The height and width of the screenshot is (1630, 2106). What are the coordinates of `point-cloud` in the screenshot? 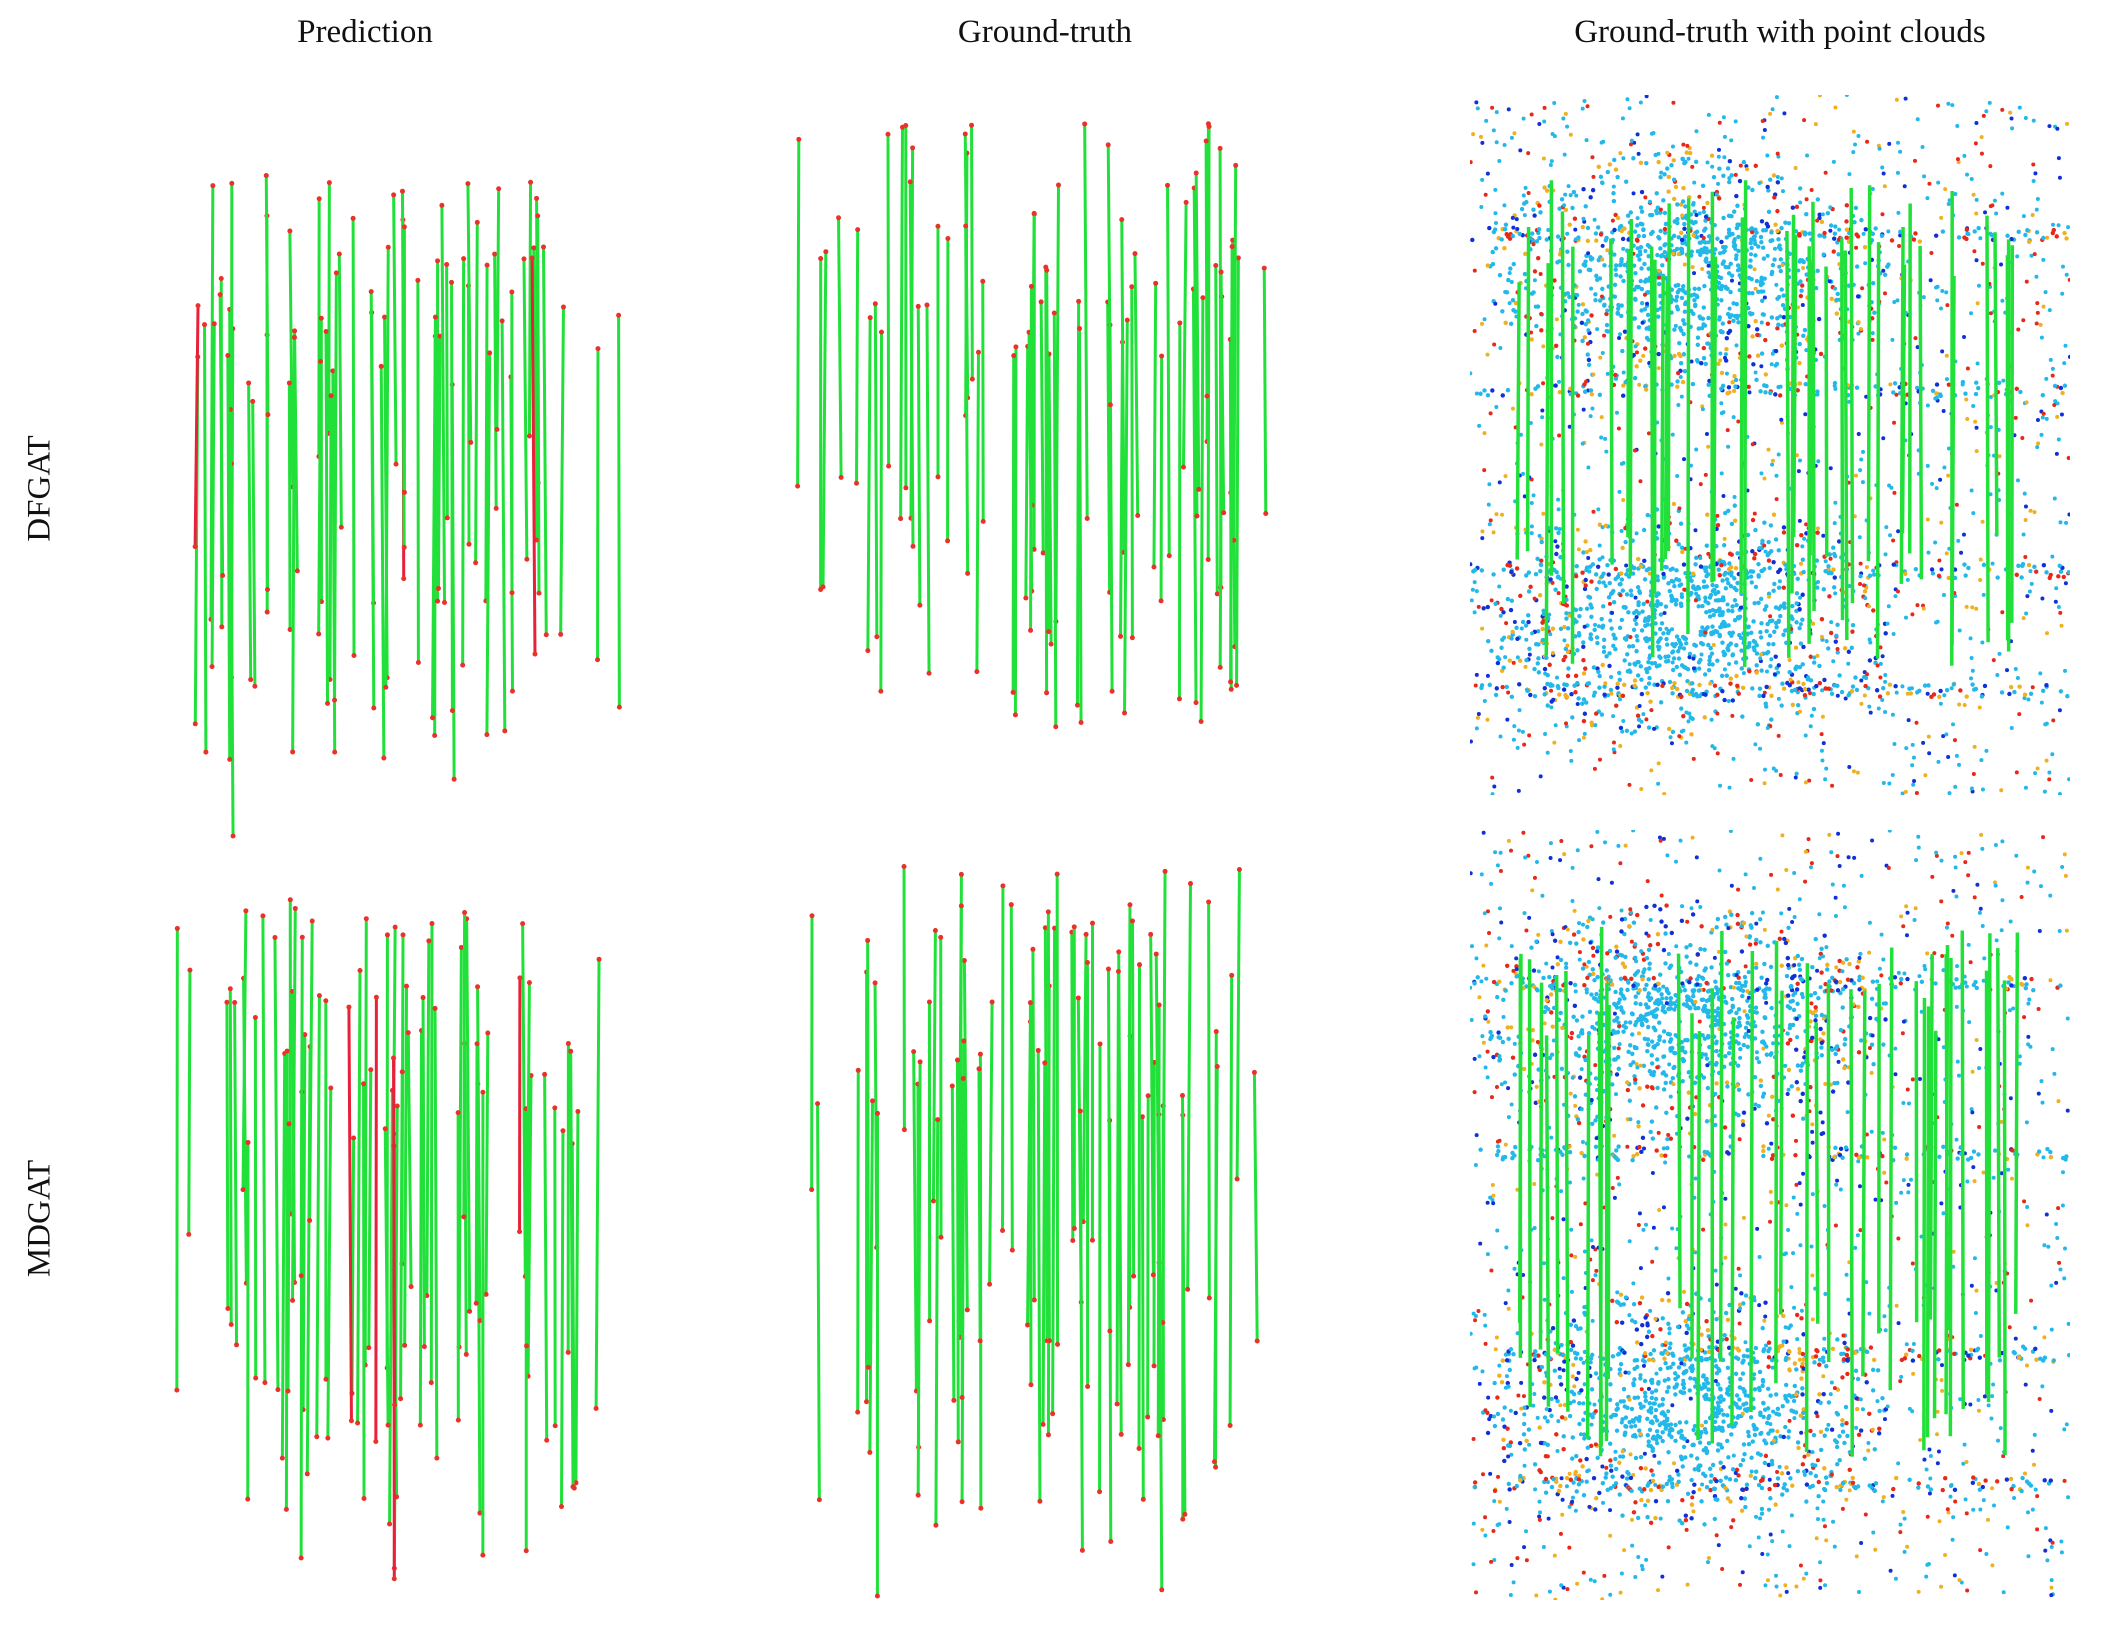 It's located at (1770, 1215).